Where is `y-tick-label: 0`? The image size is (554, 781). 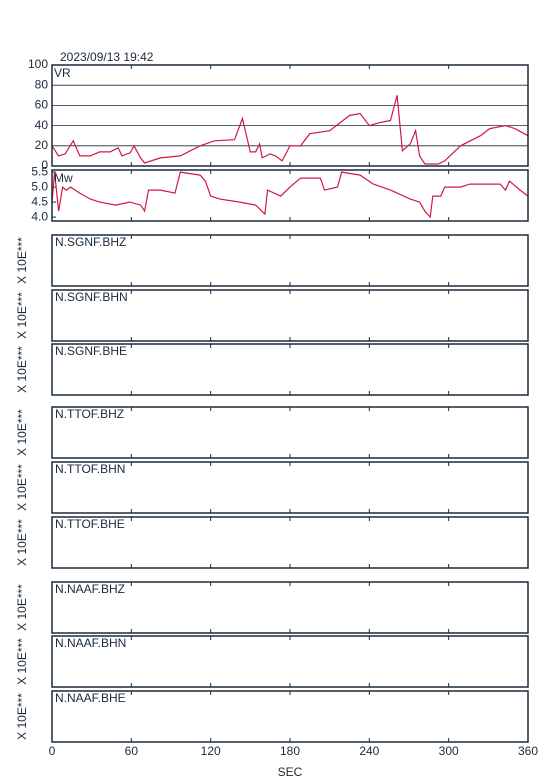
y-tick-label: 0 is located at coordinates (44, 165).